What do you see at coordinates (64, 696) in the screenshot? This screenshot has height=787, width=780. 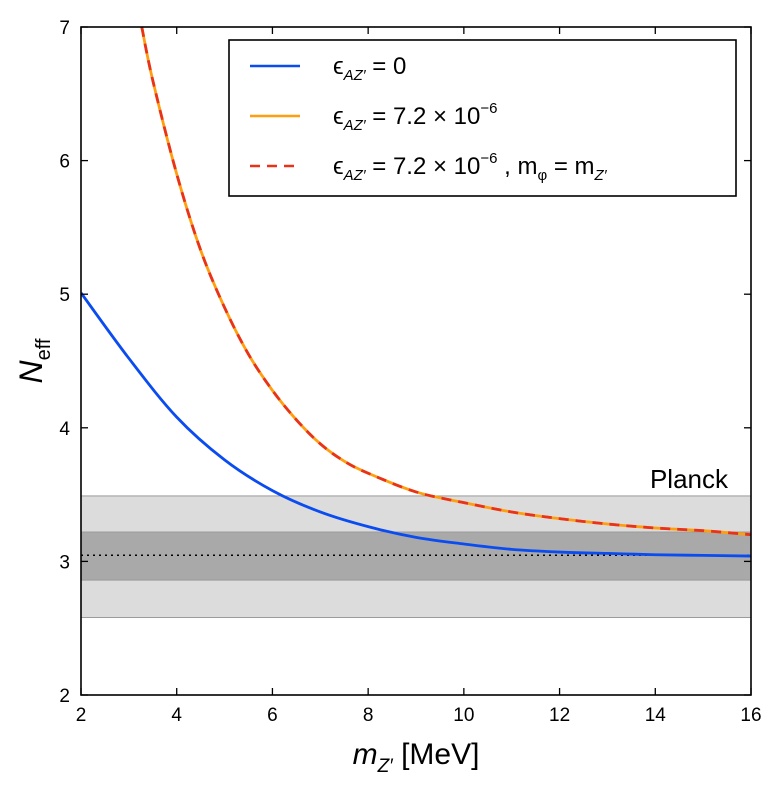 I see `y-tick-label: 2` at bounding box center [64, 696].